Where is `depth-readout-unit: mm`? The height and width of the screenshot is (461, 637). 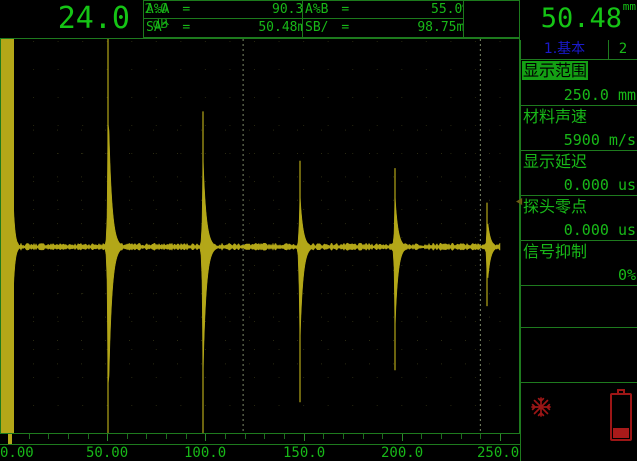
depth-readout-unit: mm is located at coordinates (629, 6).